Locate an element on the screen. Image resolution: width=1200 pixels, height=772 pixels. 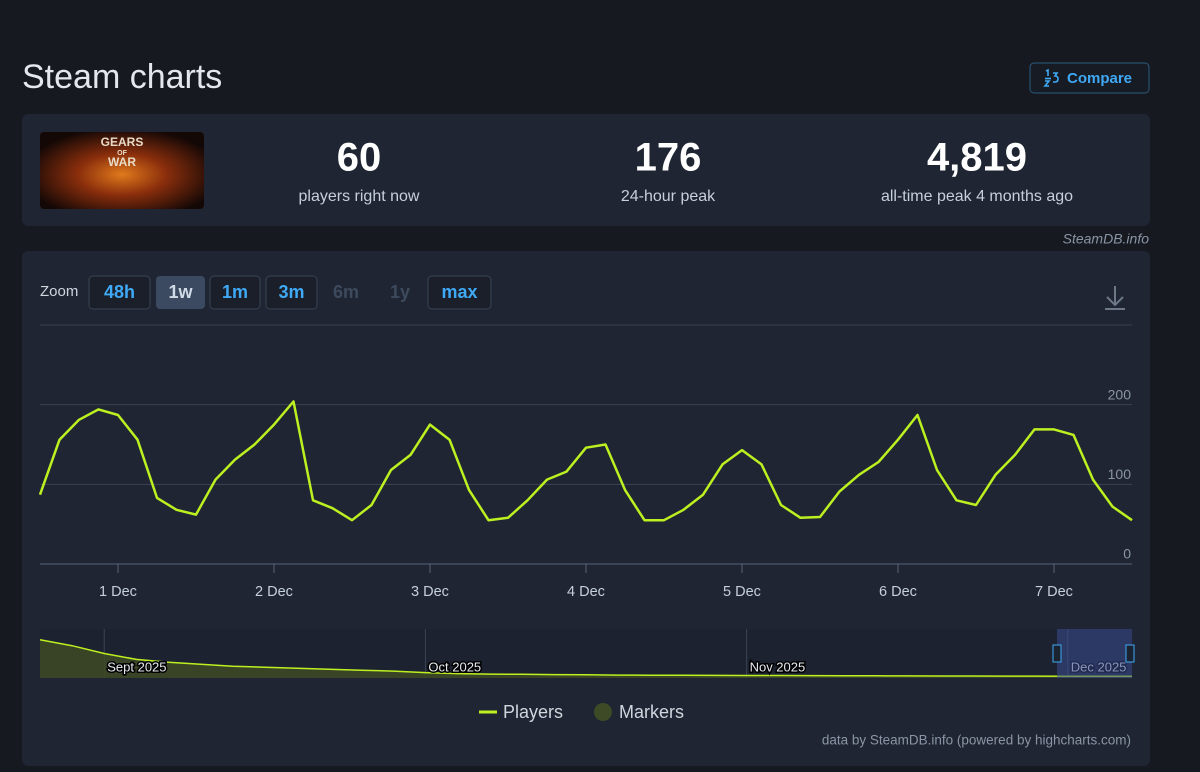
site-credit: SteamDB.info is located at coordinates (1106, 239).